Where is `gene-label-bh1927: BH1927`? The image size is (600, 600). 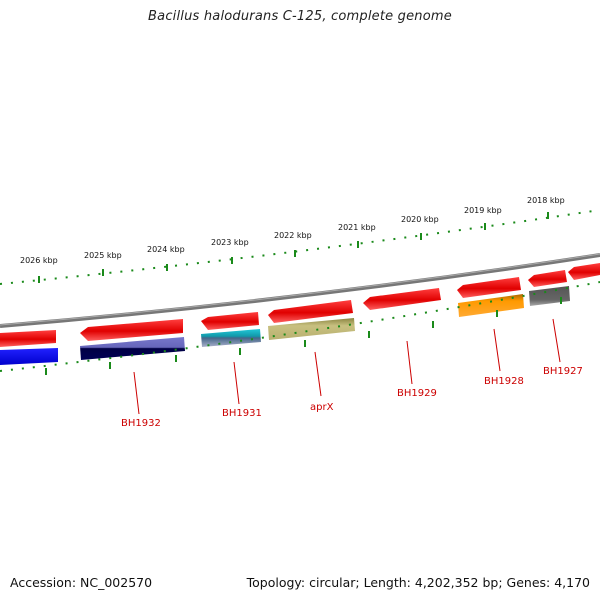 gene-label-bh1927: BH1927 is located at coordinates (563, 371).